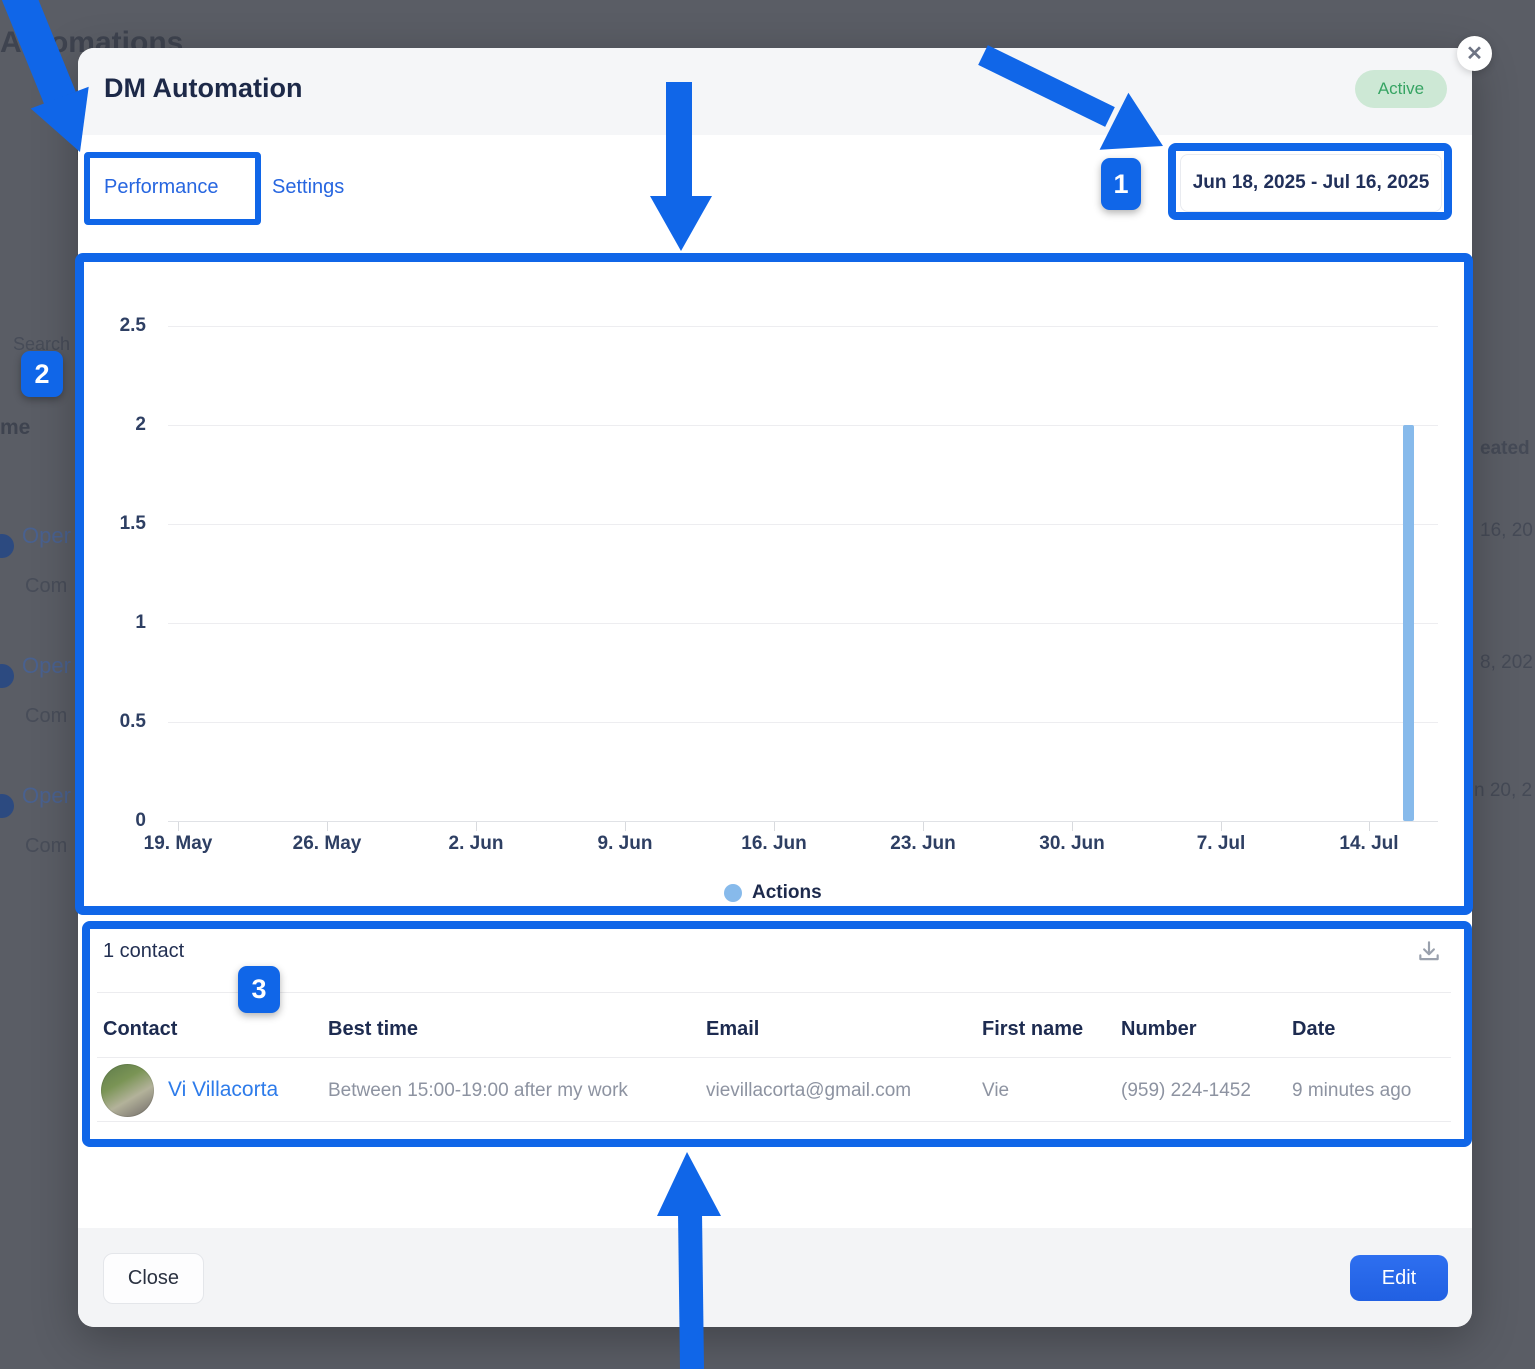  Describe the element at coordinates (42, 344) in the screenshot. I see `background-search-fragment: Search` at that location.